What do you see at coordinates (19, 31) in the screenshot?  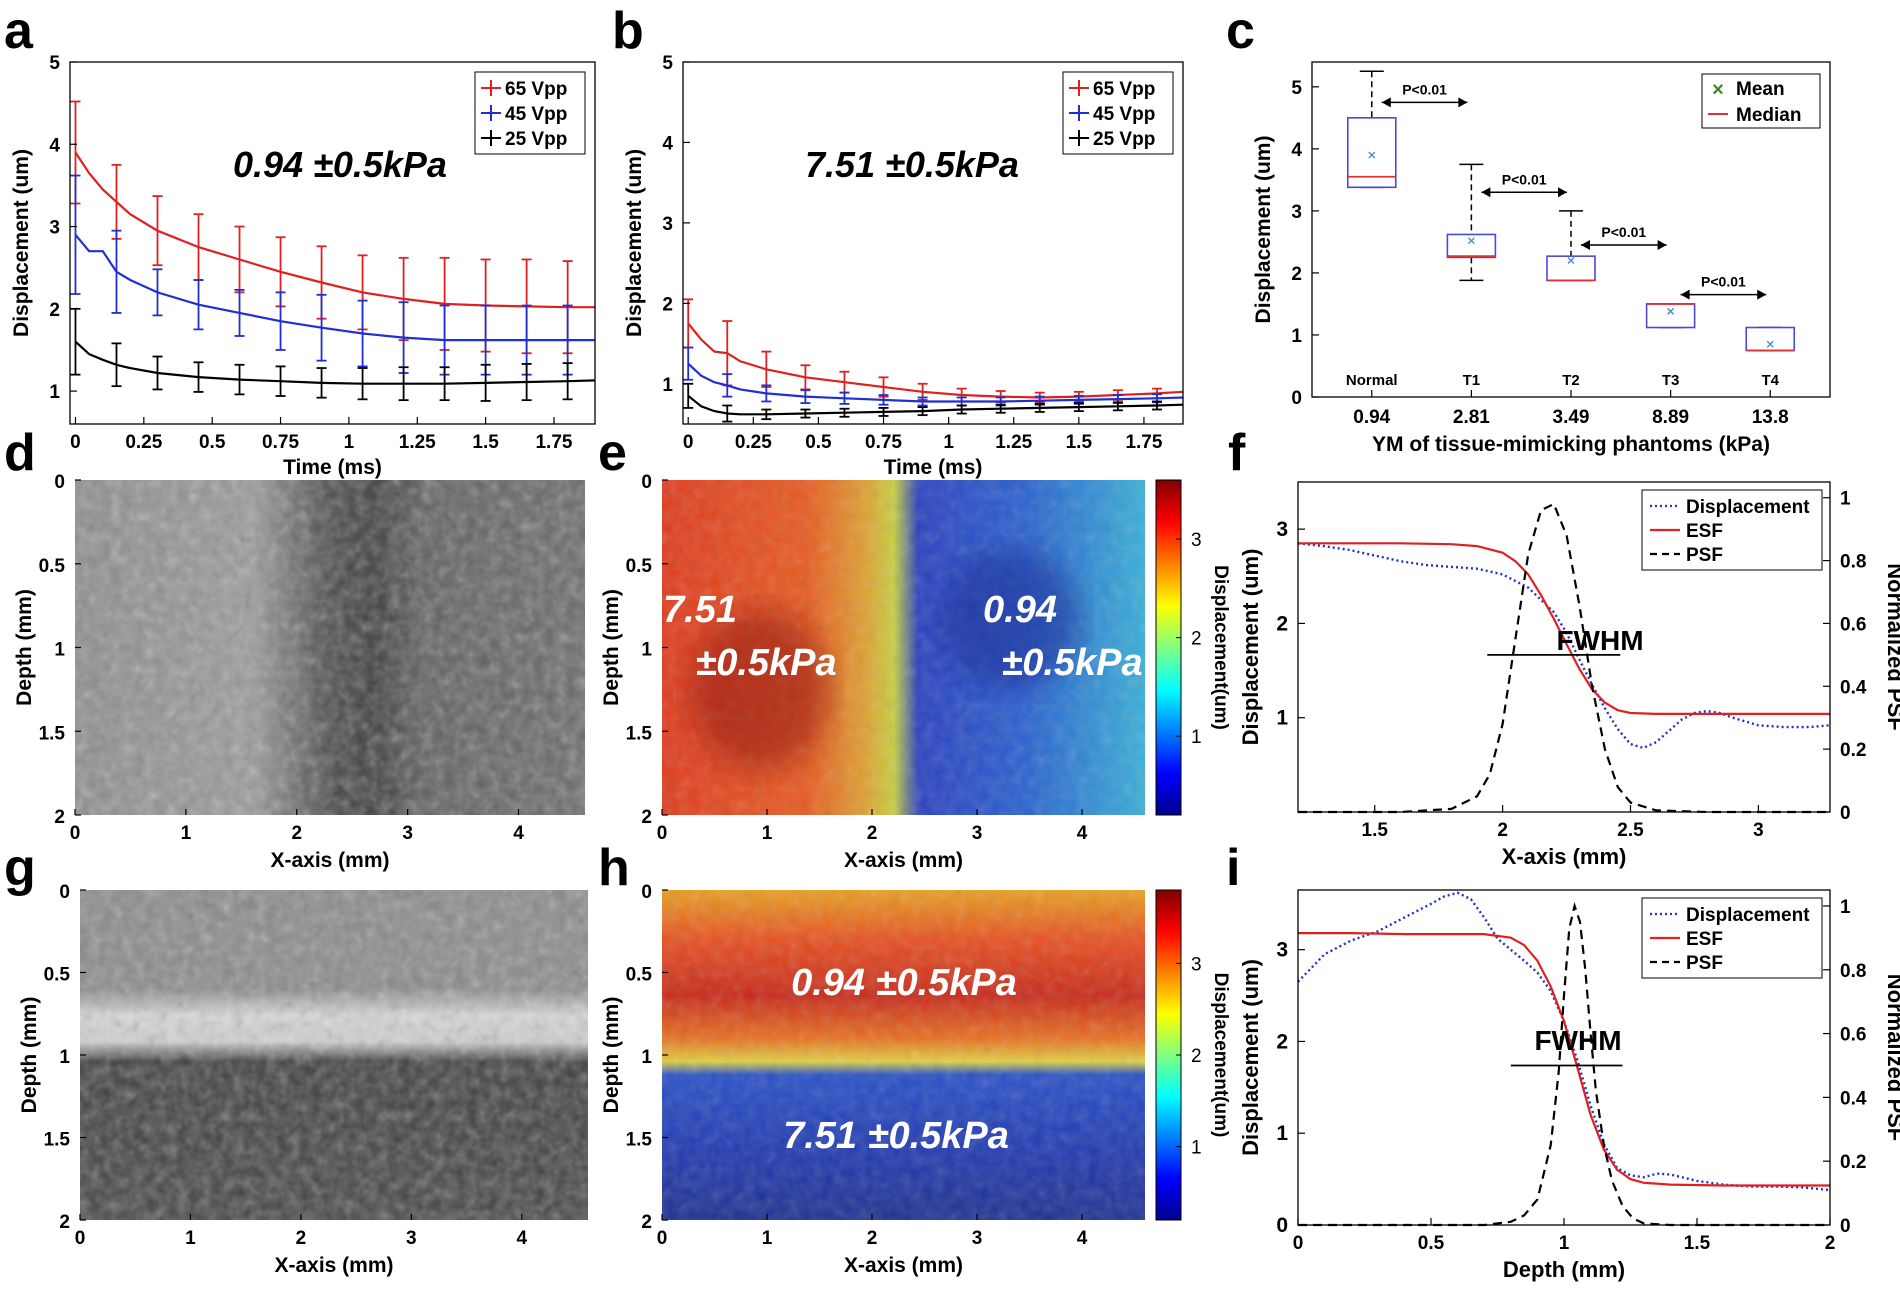 I see `panel-letter-a: a` at bounding box center [19, 31].